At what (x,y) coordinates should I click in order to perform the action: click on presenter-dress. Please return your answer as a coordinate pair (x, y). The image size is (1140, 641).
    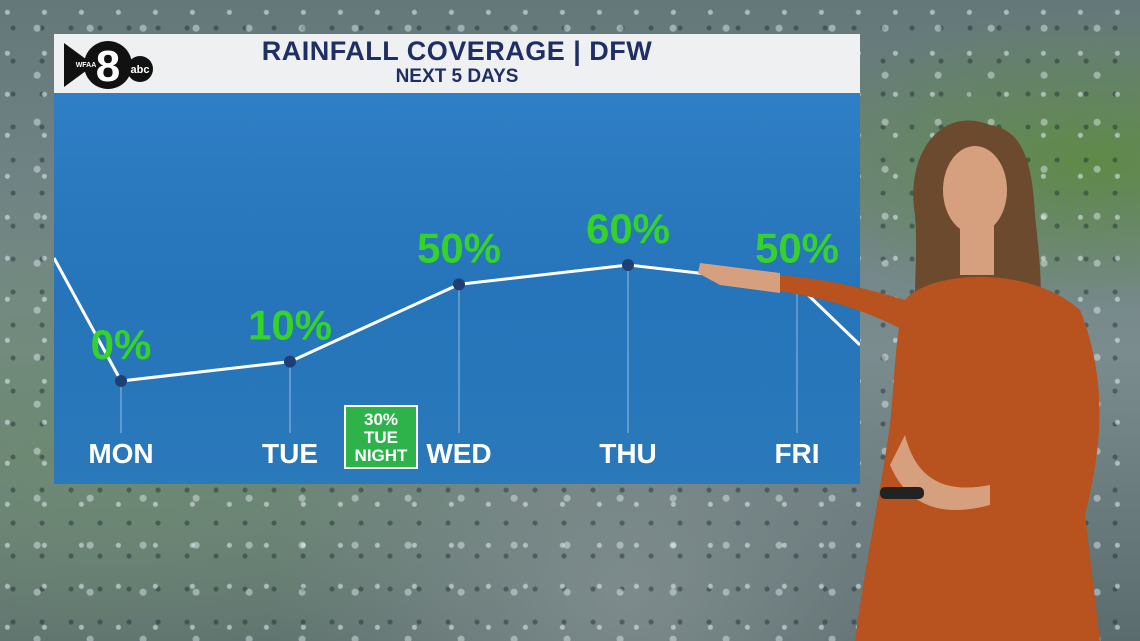
    Looking at the image, I should click on (977, 458).